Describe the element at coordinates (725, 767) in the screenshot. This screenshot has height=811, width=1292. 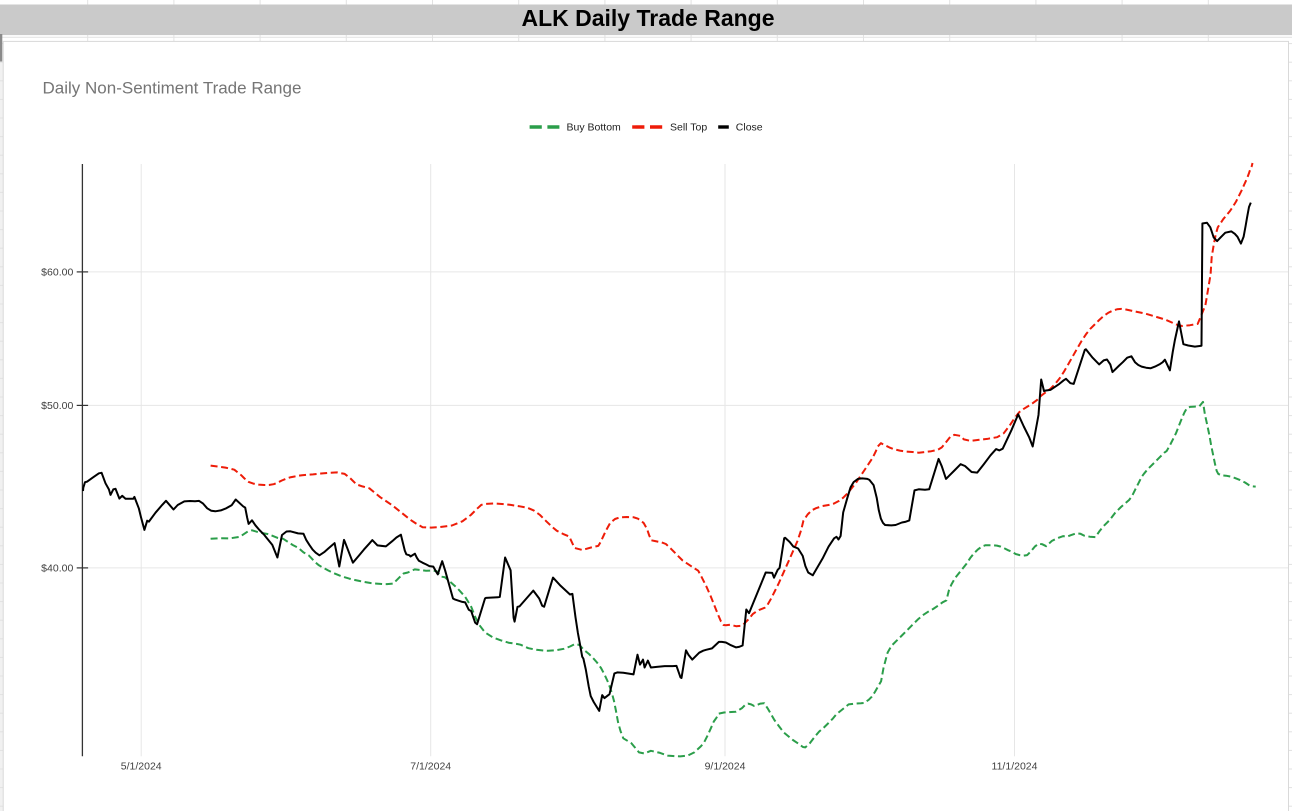
I see `svg-text: 9/1/2024` at that location.